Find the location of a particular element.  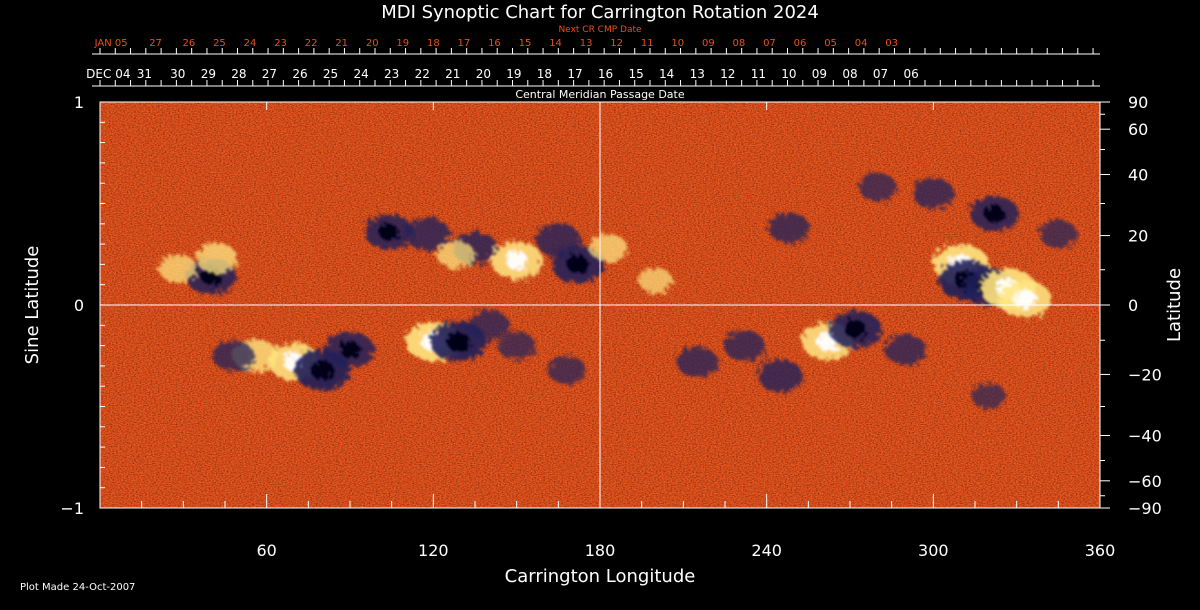

plot-made-footer: Plot Made 24-Oct-2007 is located at coordinates (77, 587).